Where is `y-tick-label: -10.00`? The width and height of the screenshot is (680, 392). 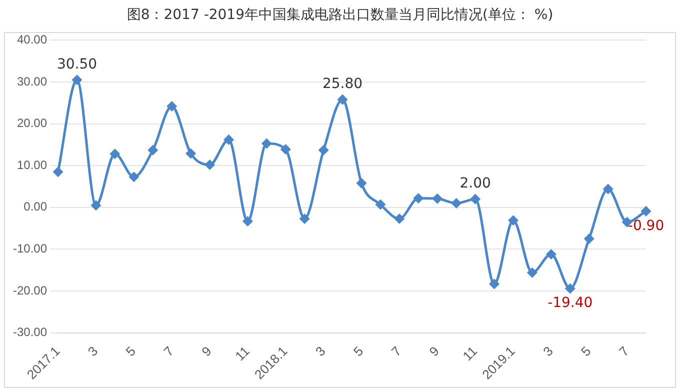 y-tick-label: -10.00 is located at coordinates (30, 249).